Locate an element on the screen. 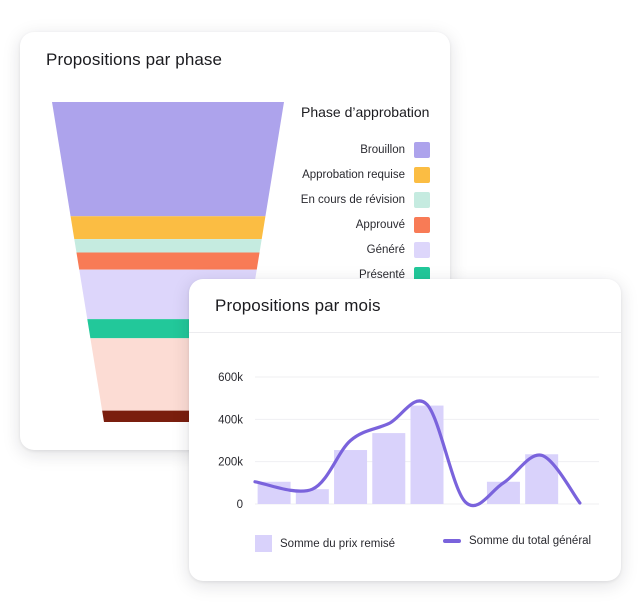  y-tick-label: 0 is located at coordinates (240, 505).